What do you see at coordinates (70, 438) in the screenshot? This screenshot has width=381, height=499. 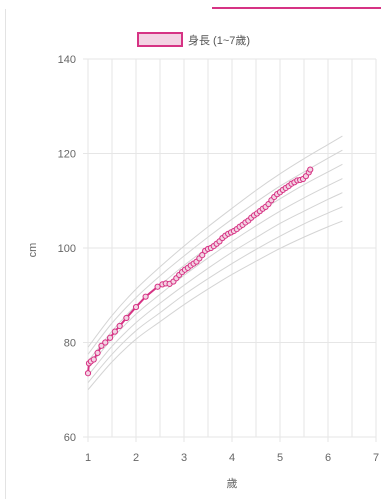 I see `y-tick-label: 60` at bounding box center [70, 438].